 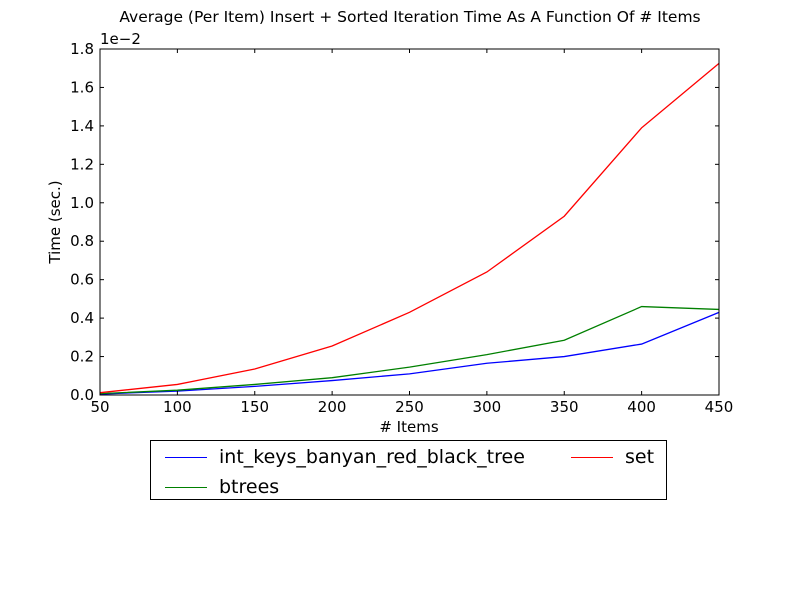 I want to click on y-tick-label: 0.0, so click(x=82, y=395).